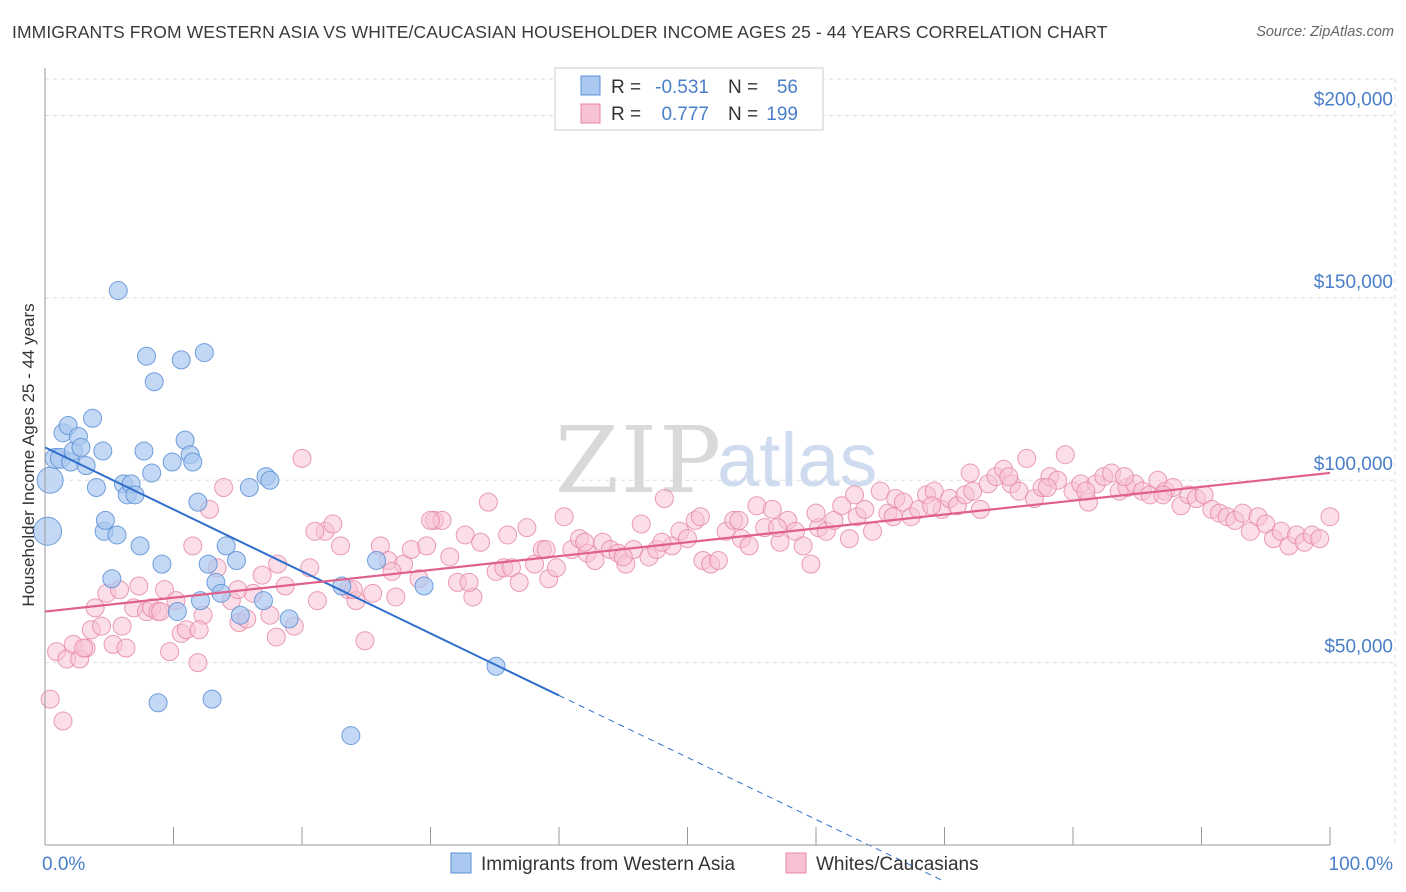 The width and height of the screenshot is (1406, 892). Describe the element at coordinates (608, 864) in the screenshot. I see `series-legend-label-immigrants: Immigrants from Western Asia` at that location.